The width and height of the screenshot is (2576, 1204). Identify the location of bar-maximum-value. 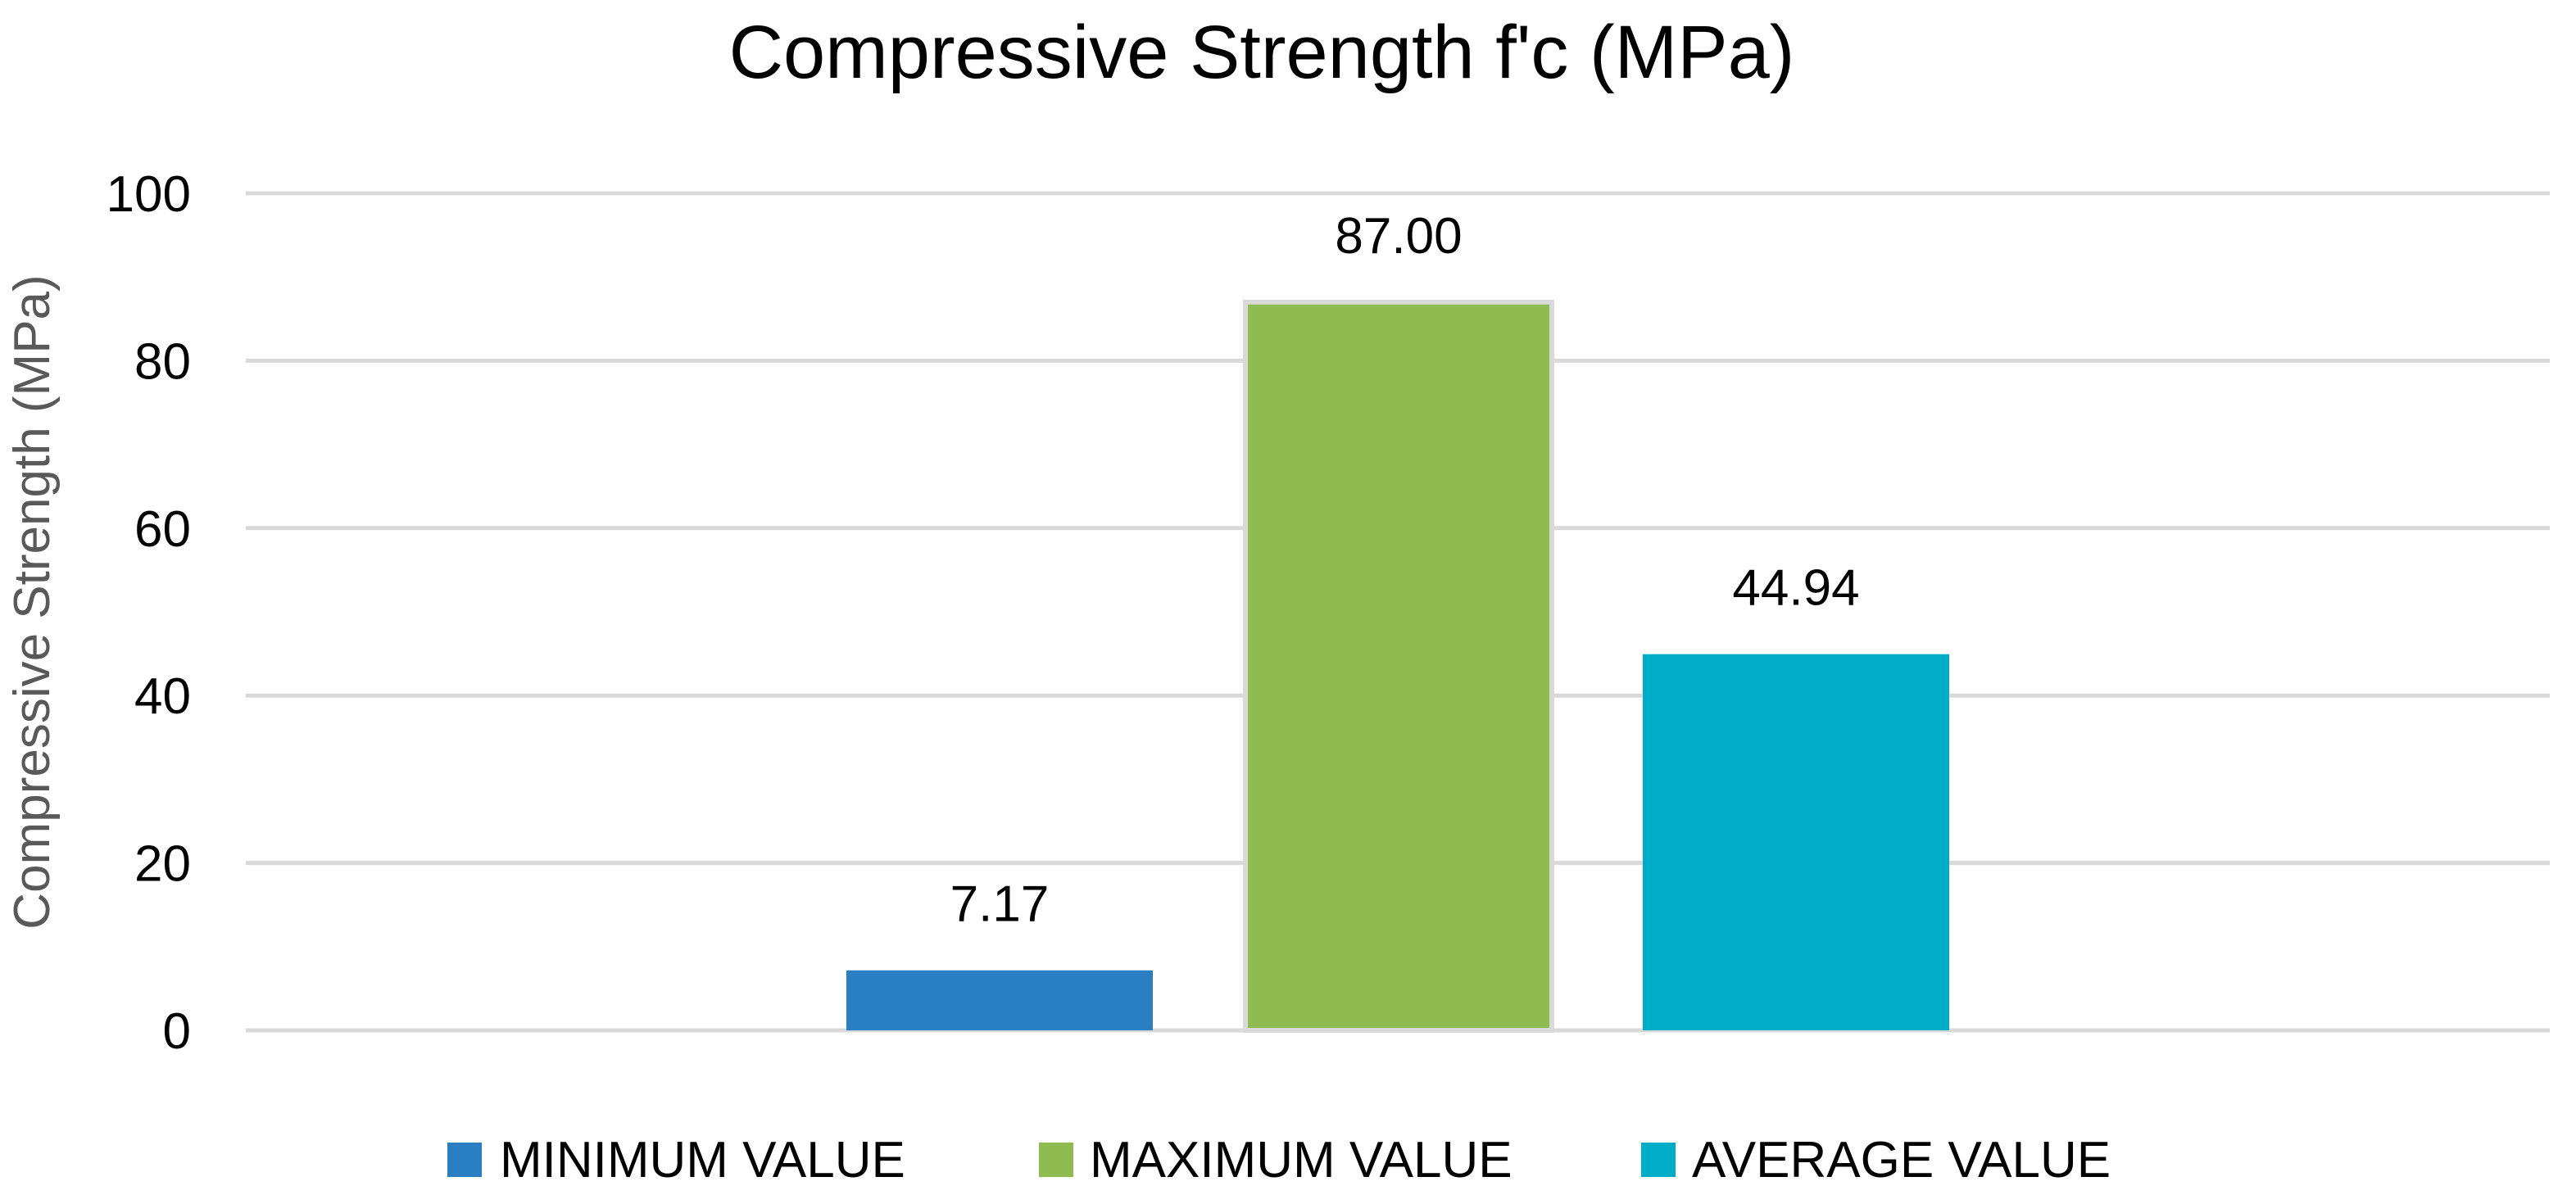
(1398, 666).